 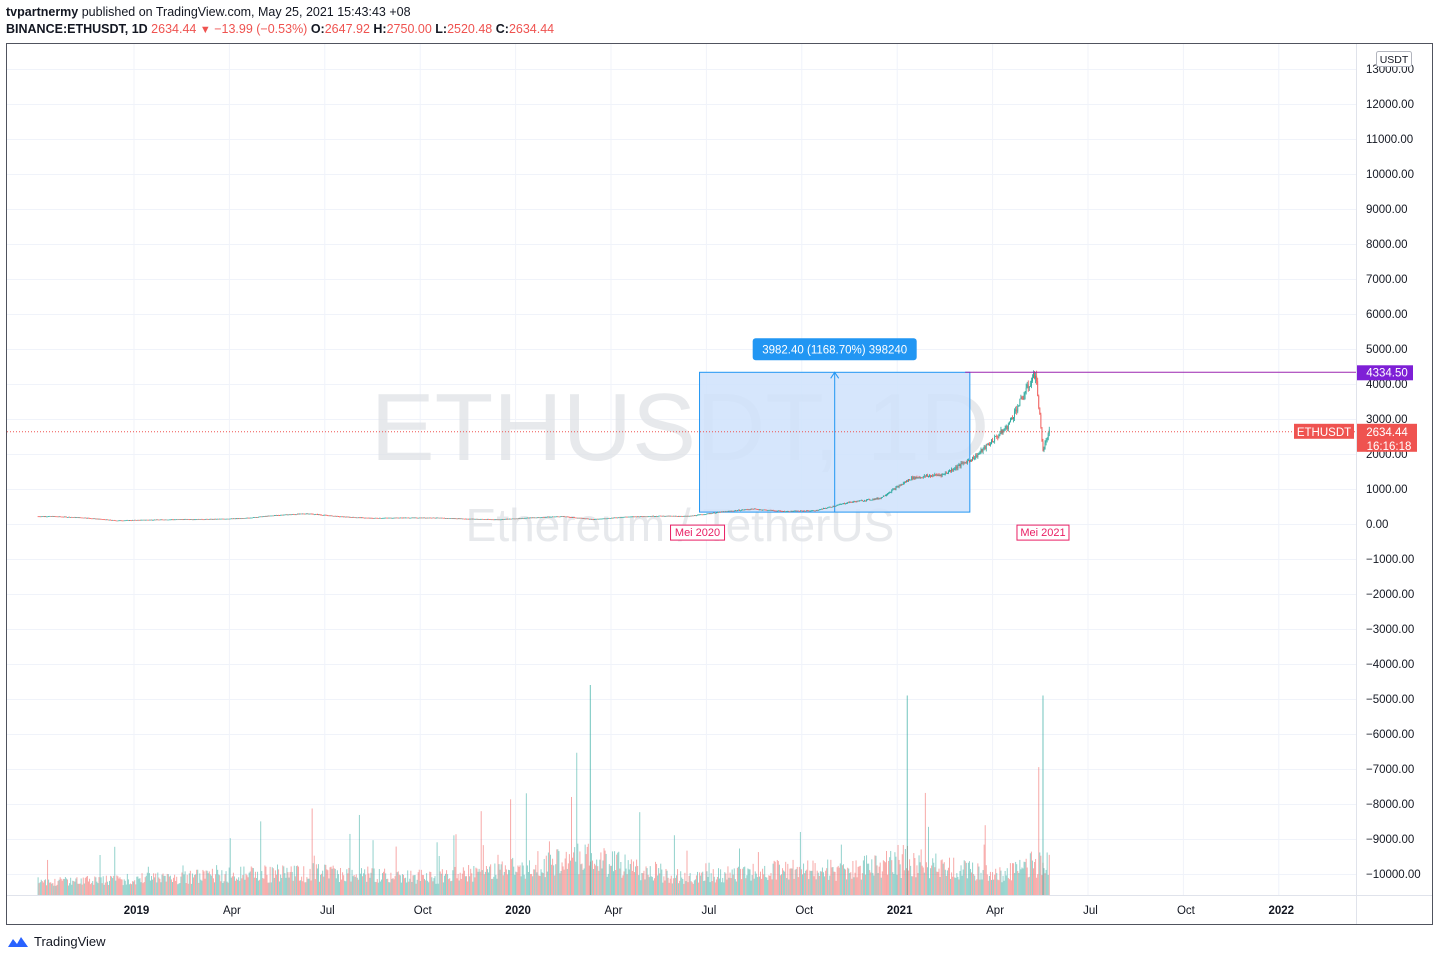 I want to click on price-tick: −9000.00, so click(x=1390, y=840).